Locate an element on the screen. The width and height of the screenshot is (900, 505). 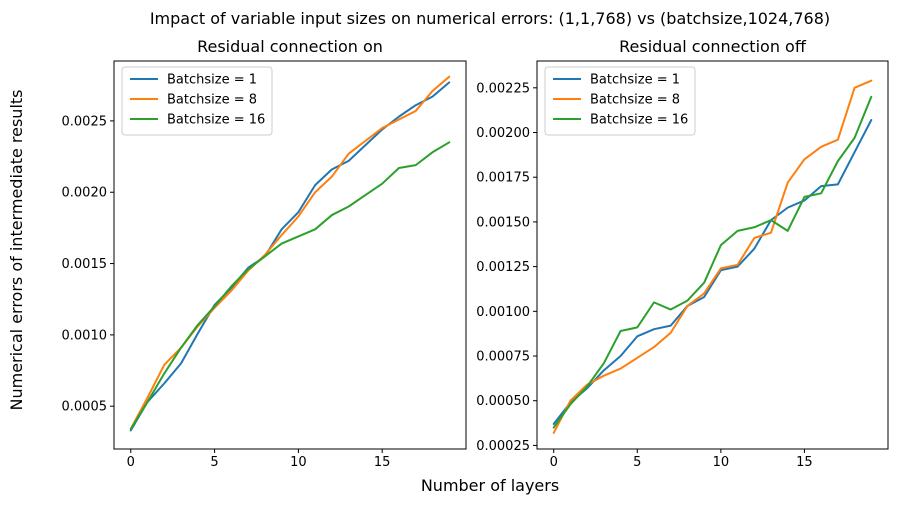
y-tick-label: 0.00125 is located at coordinates (503, 267).